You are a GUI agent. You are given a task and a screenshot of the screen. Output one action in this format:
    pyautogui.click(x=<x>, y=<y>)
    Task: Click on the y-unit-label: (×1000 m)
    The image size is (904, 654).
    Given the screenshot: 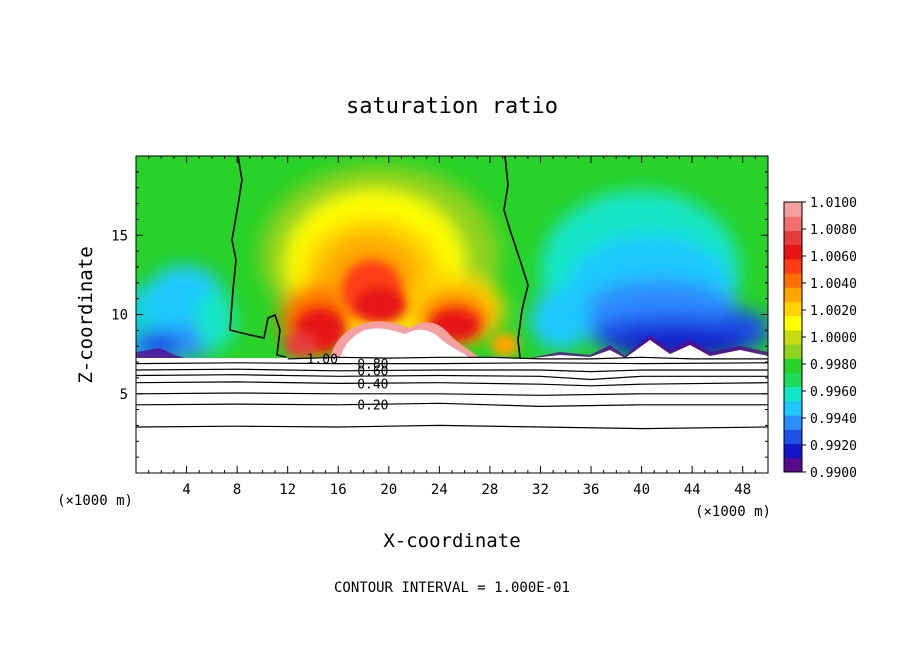 What is the action you would take?
    pyautogui.click(x=95, y=501)
    